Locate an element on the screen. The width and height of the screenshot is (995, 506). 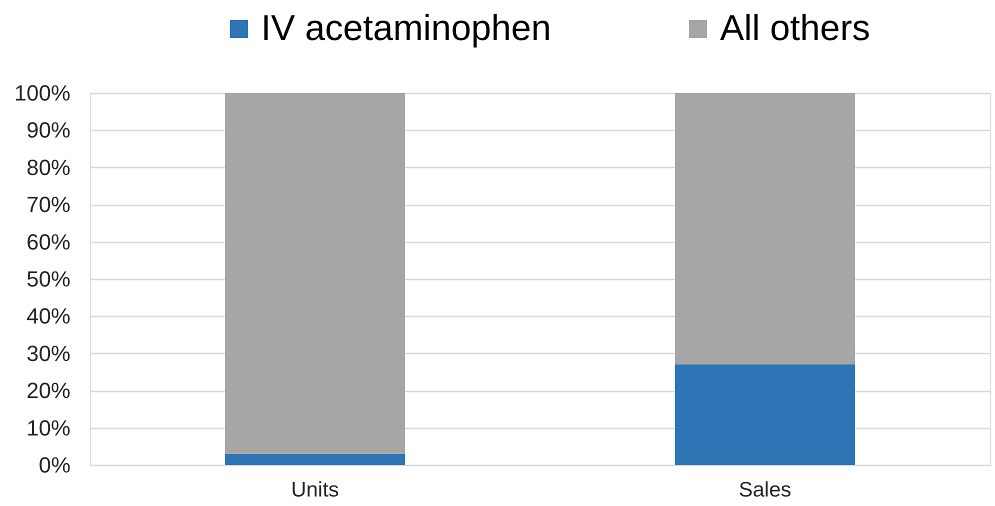
y-tick-label: 50% is located at coordinates (48, 279).